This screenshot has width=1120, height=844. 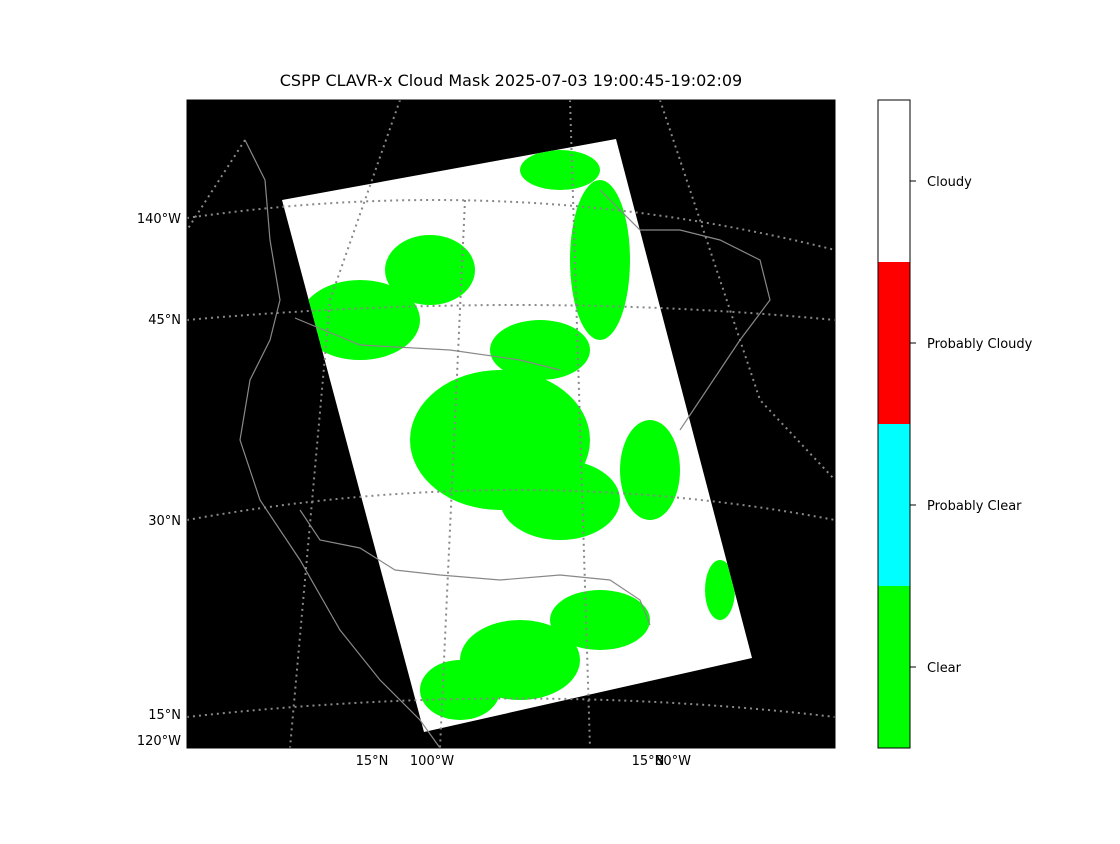 I want to click on lat-lon-label: 30°N, so click(x=164, y=521).